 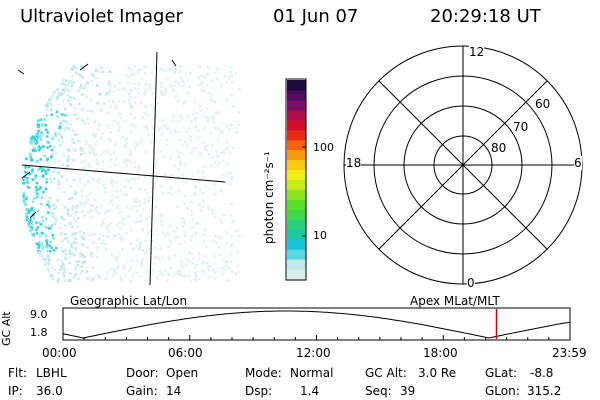 I want to click on instrument-title: Ultraviolet Imager, so click(x=101, y=16).